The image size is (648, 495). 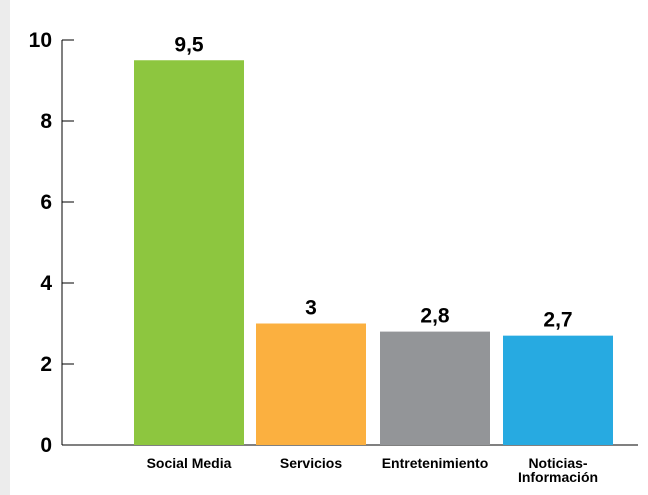 I want to click on category-label: Servicios, so click(x=311, y=463).